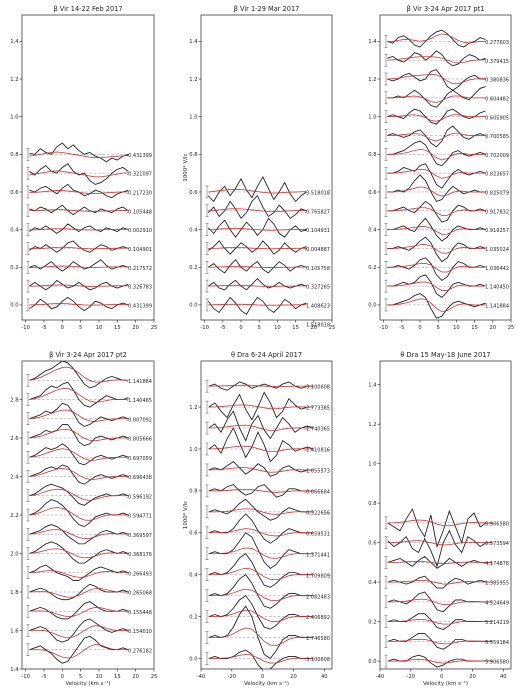  I want to click on x-tick-label: -40, so click(380, 677).